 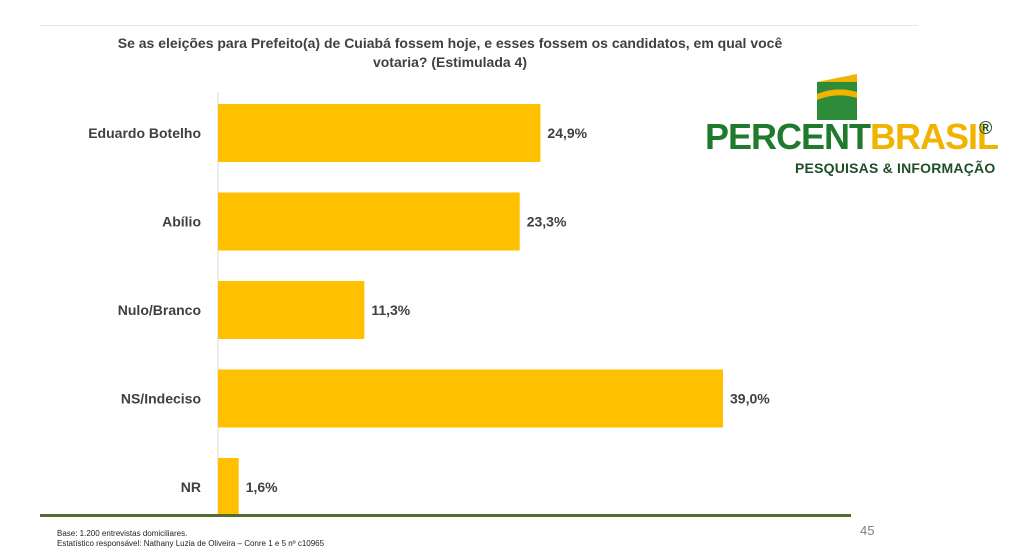 What do you see at coordinates (479, 25) in the screenshot?
I see `top-divider` at bounding box center [479, 25].